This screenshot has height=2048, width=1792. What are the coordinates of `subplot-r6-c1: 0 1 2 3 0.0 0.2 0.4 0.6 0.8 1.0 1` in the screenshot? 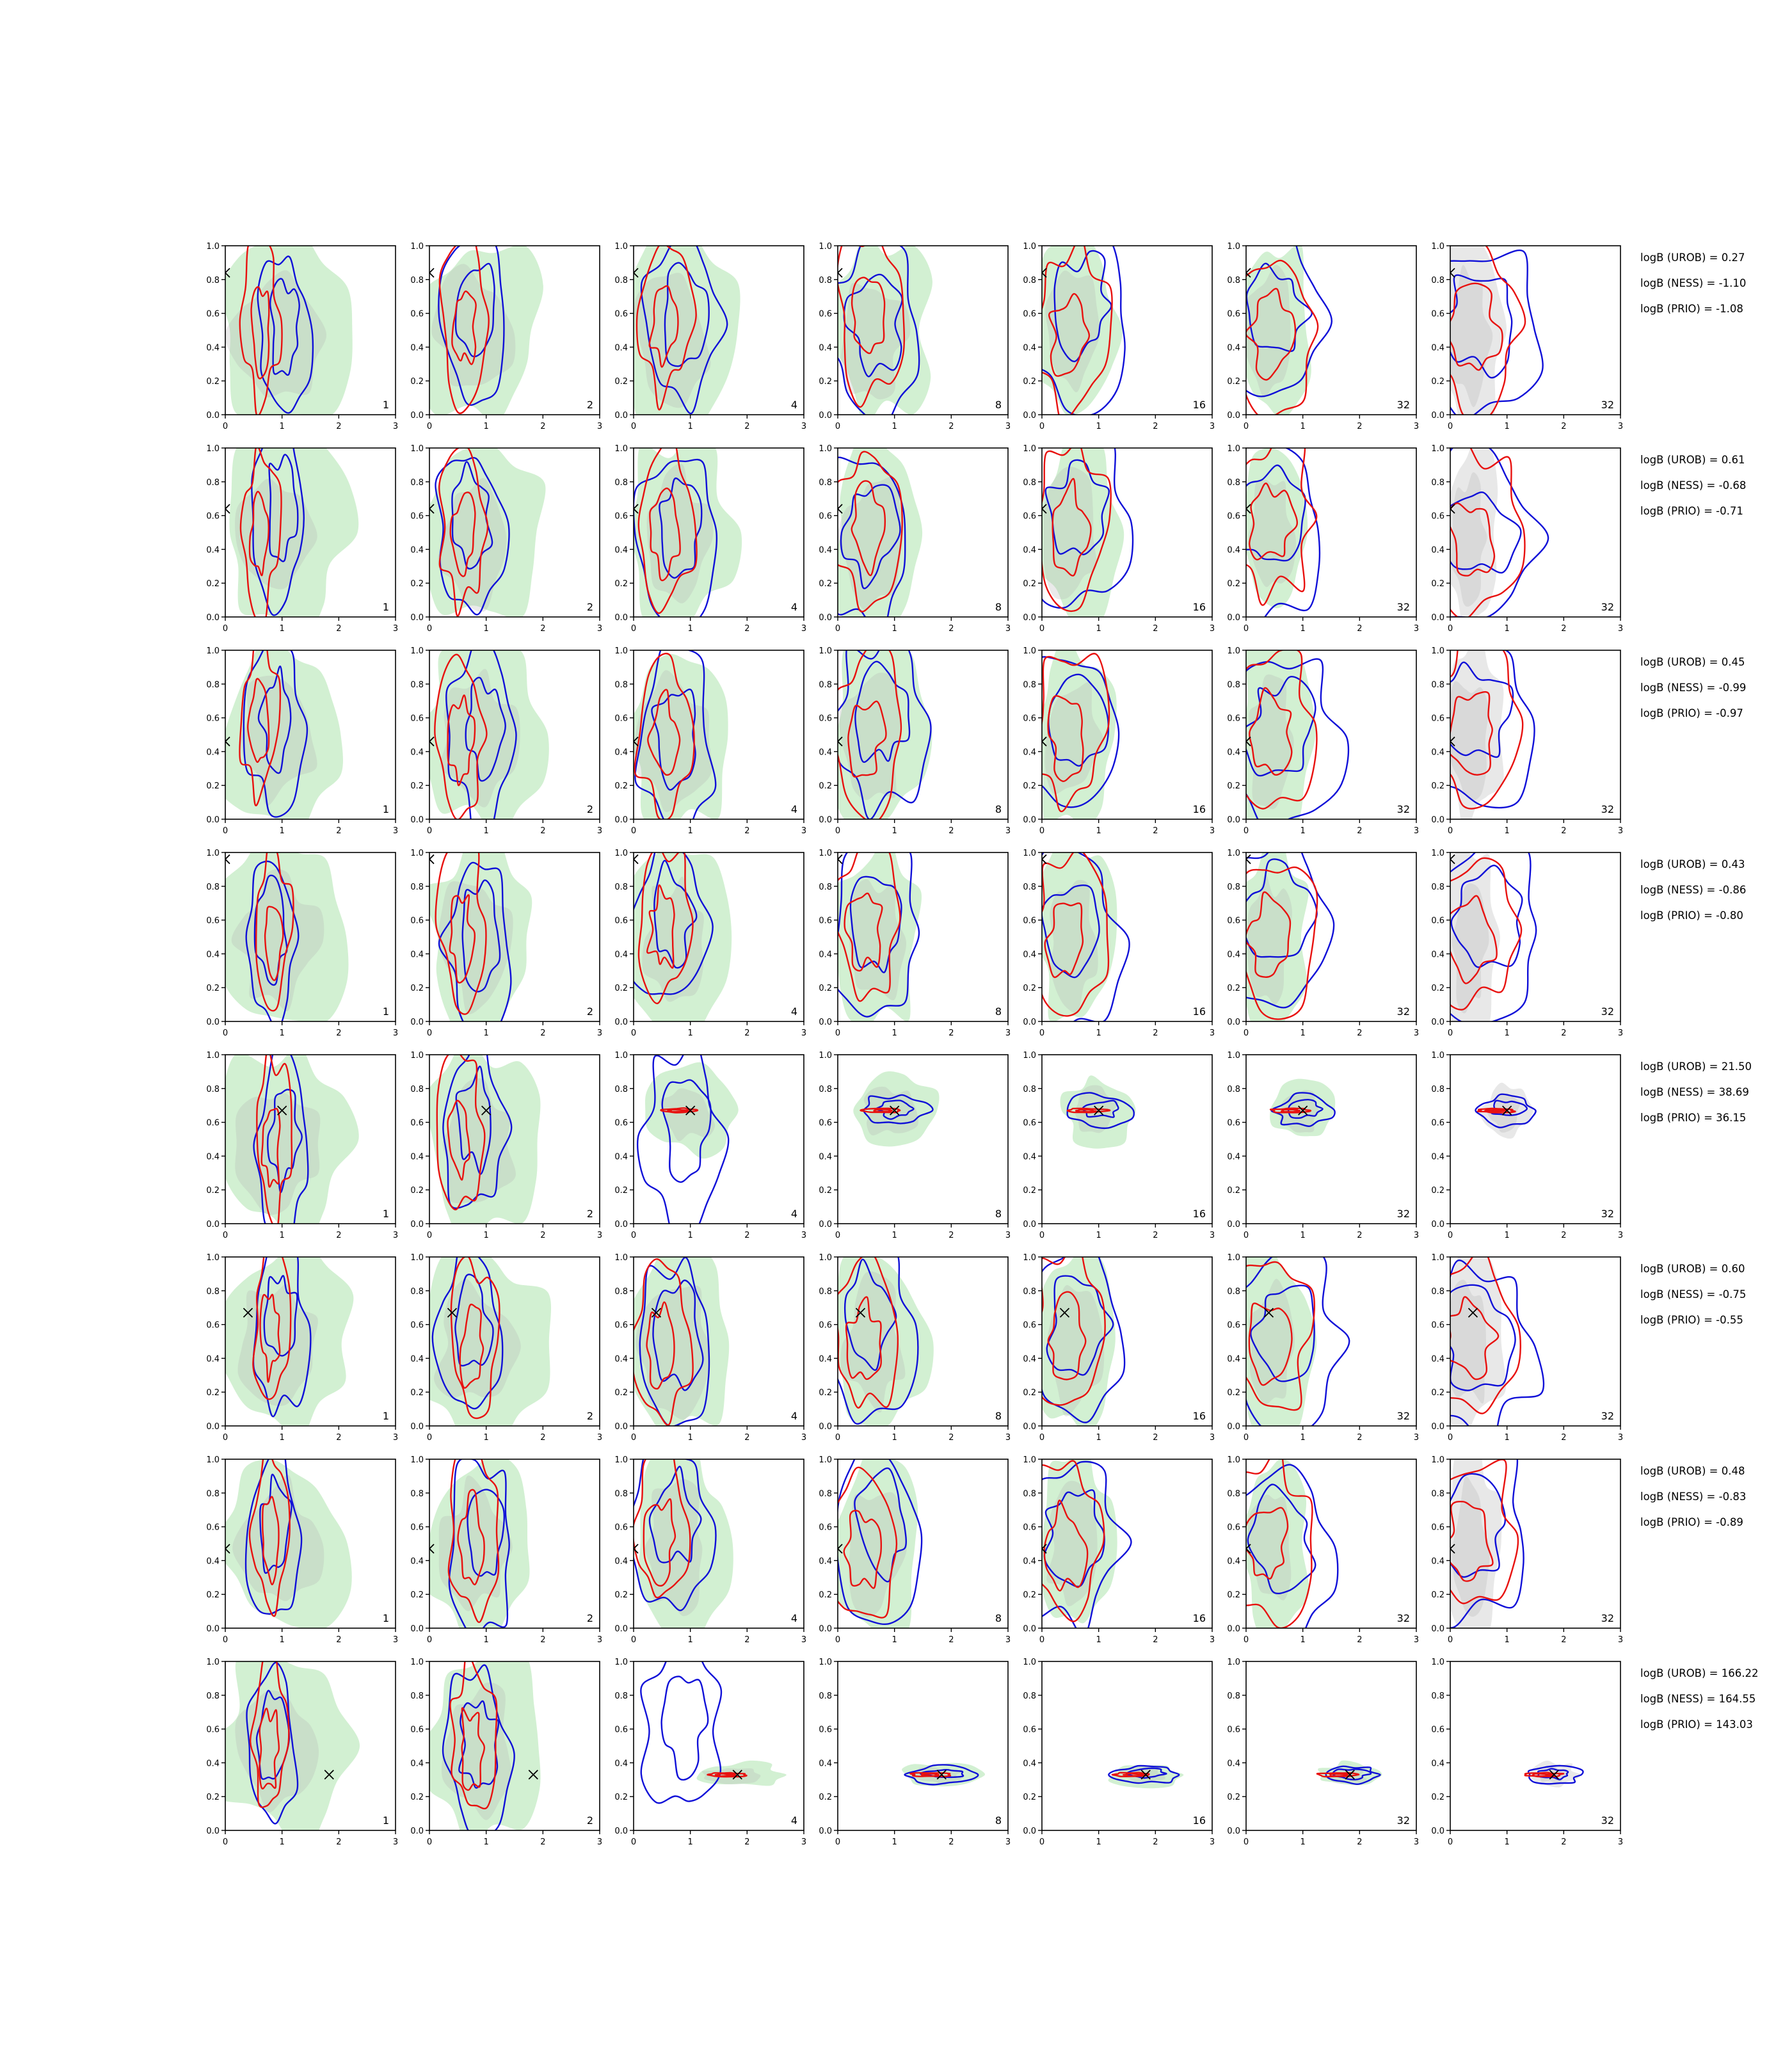 It's located at (302, 1348).